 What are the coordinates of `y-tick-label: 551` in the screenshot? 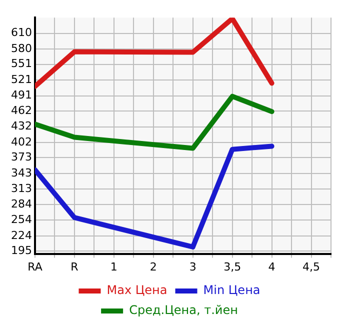 It's located at (21, 63).